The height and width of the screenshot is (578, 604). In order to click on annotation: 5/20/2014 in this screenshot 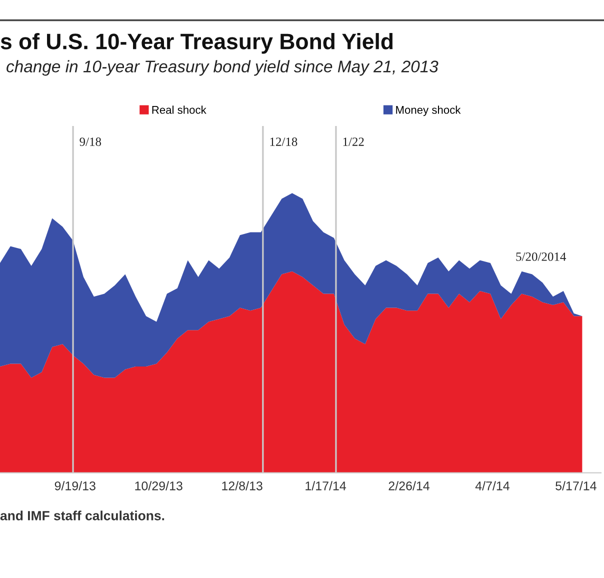, I will do `click(541, 256)`.